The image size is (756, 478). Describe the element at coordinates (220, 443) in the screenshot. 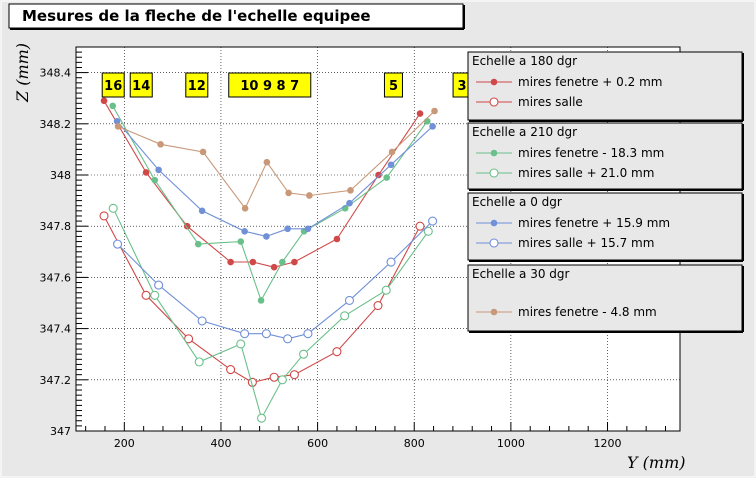

I see `x-tick-label: 400` at that location.